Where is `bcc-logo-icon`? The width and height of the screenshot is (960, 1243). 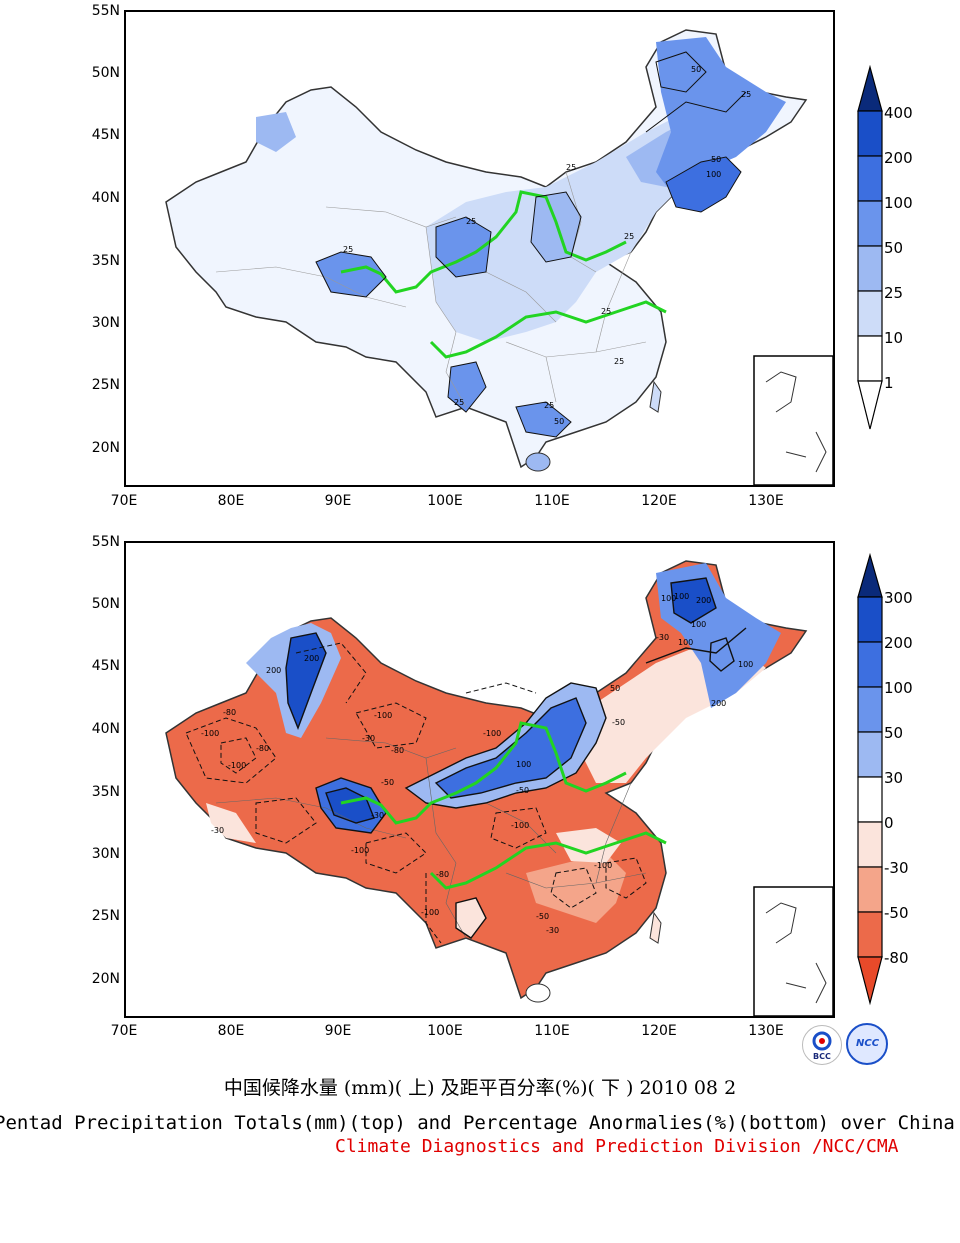 bcc-logo-icon is located at coordinates (822, 1041).